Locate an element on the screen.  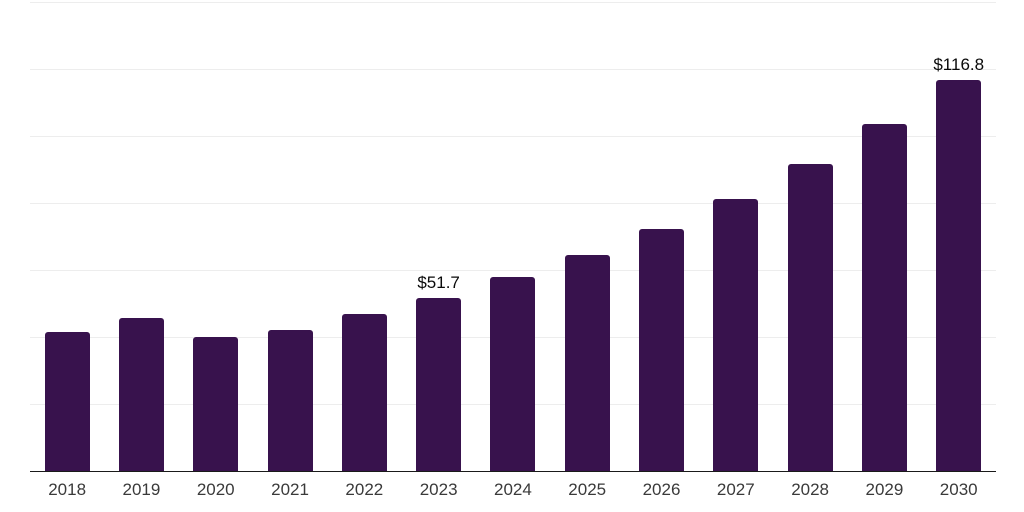
x-tick-2028: 2028 is located at coordinates (810, 489).